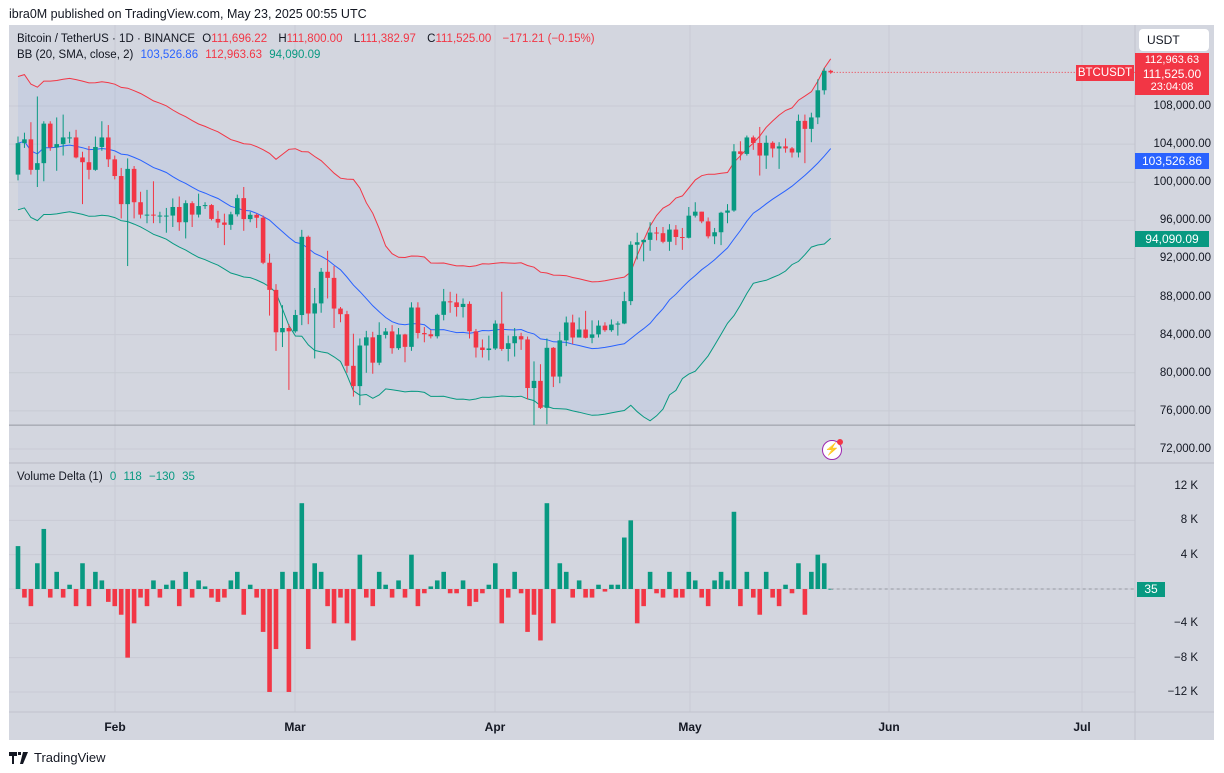 The image size is (1224, 773). I want to click on currency-button: USDT, so click(1174, 40).